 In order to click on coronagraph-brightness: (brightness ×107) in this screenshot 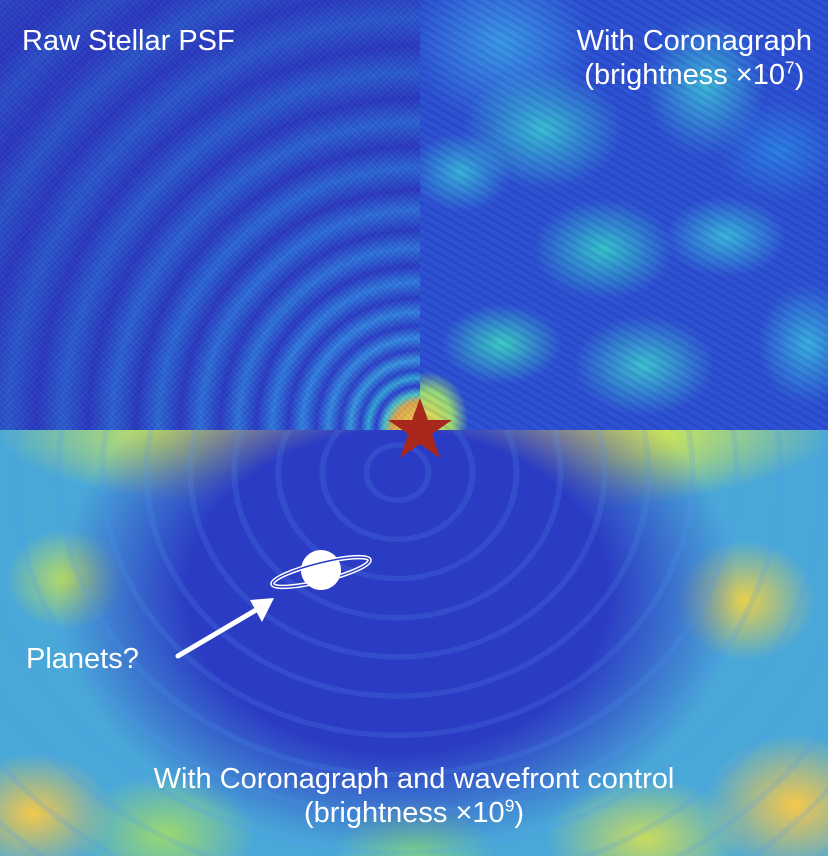, I will do `click(694, 75)`.